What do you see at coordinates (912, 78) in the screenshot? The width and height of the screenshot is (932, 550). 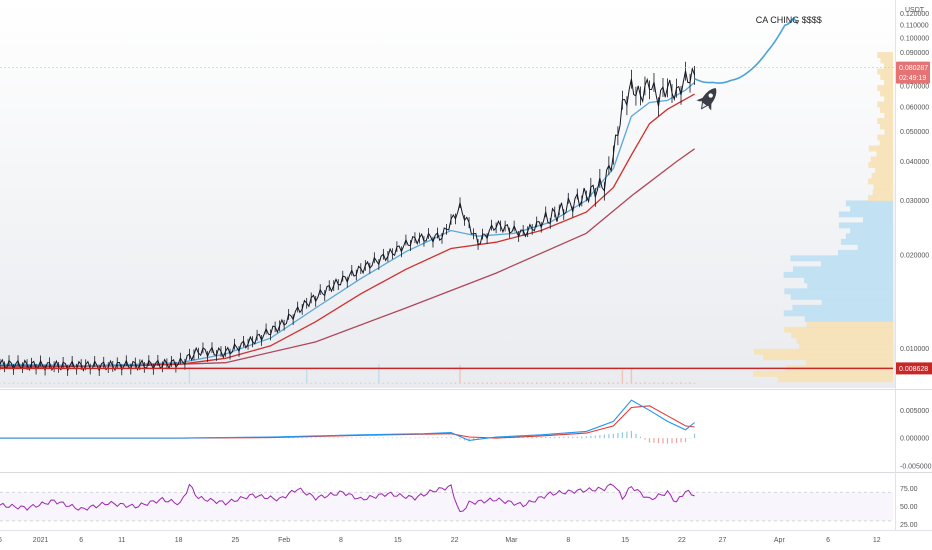 I see `countdown-label: 02:49:19` at bounding box center [912, 78].